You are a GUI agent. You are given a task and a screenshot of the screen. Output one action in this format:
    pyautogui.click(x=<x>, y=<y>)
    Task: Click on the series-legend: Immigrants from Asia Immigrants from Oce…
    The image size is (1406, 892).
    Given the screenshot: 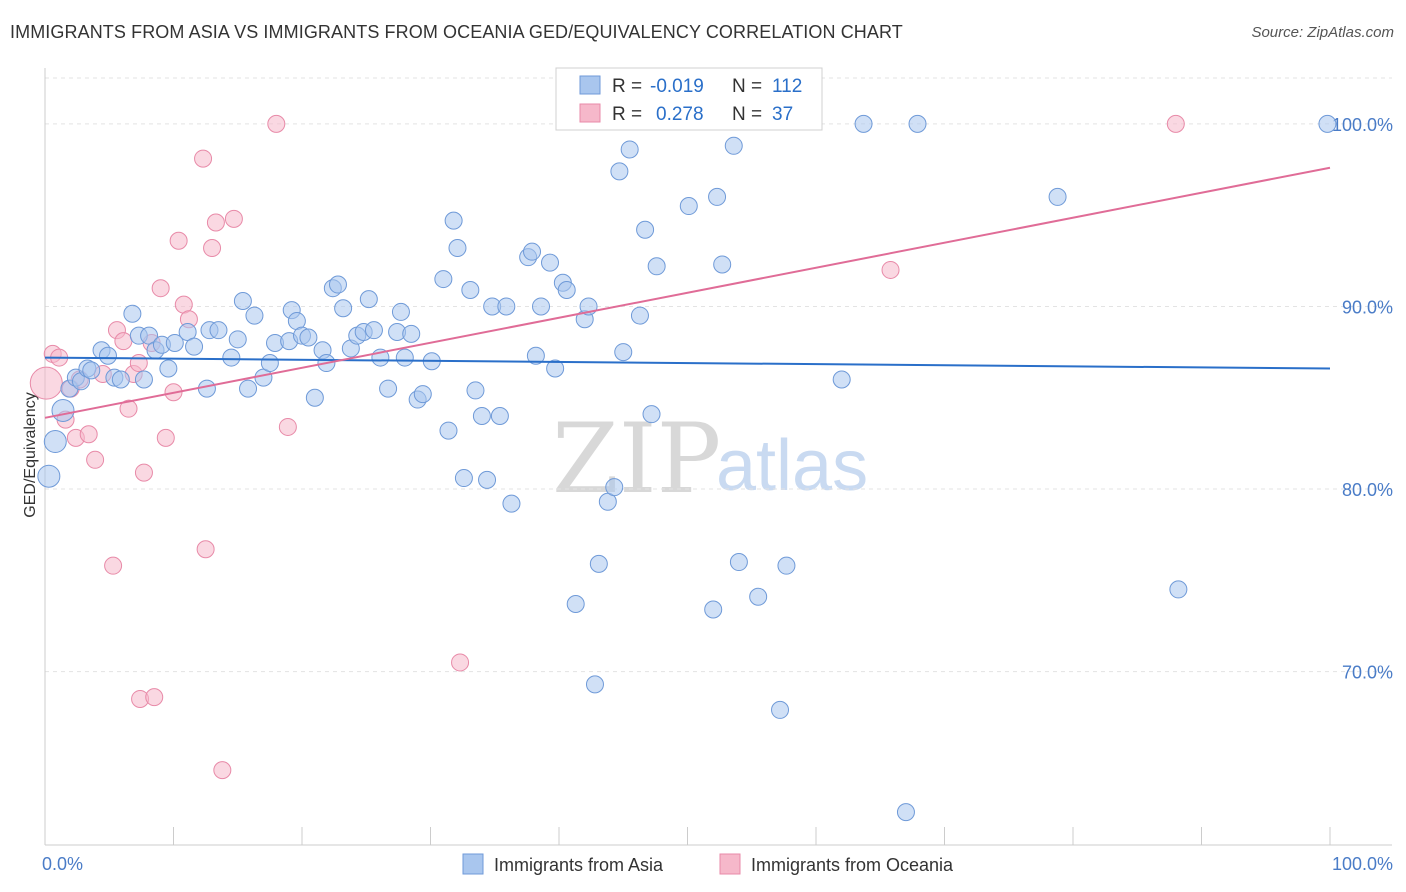 What is the action you would take?
    pyautogui.click(x=708, y=864)
    